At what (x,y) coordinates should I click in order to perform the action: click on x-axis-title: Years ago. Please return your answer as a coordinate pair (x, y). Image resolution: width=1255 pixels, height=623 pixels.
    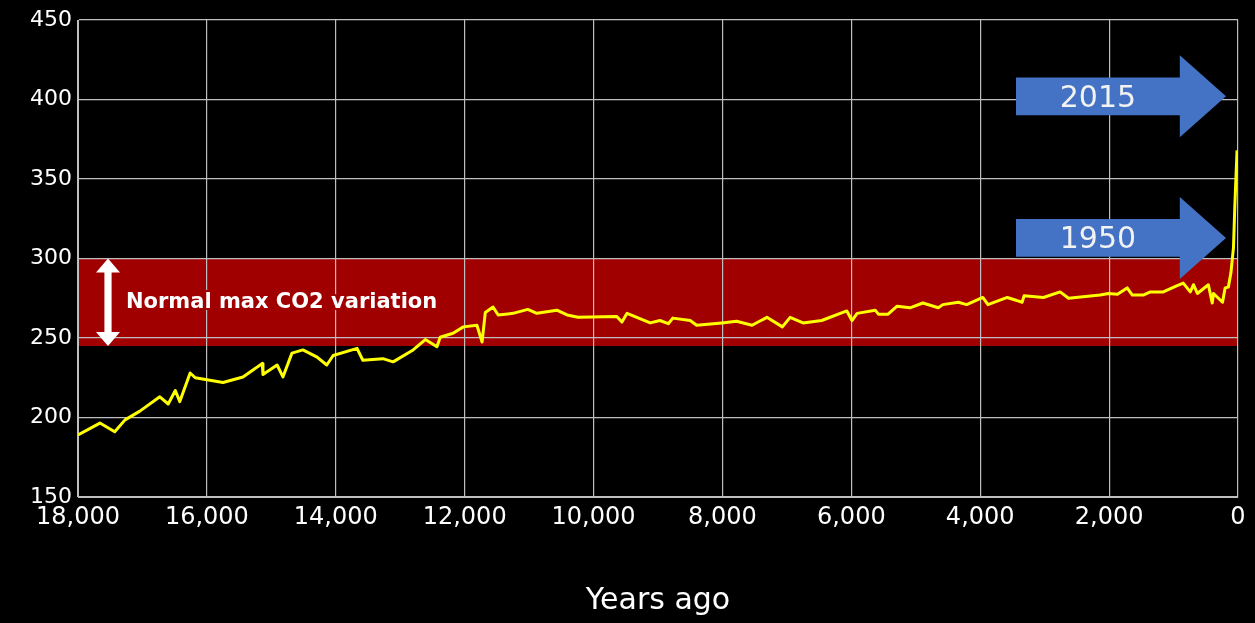
    Looking at the image, I should click on (657, 598).